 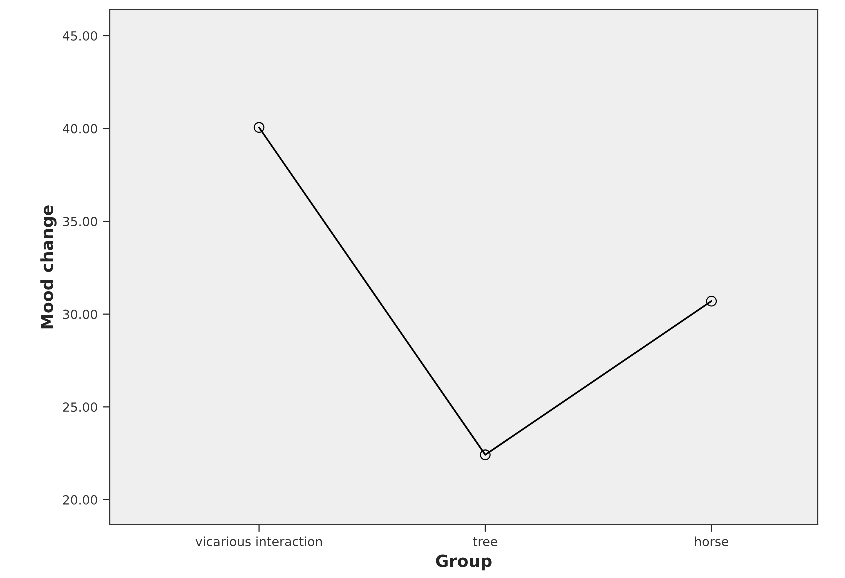 I want to click on y-tick-label: 20.00, so click(x=80, y=500).